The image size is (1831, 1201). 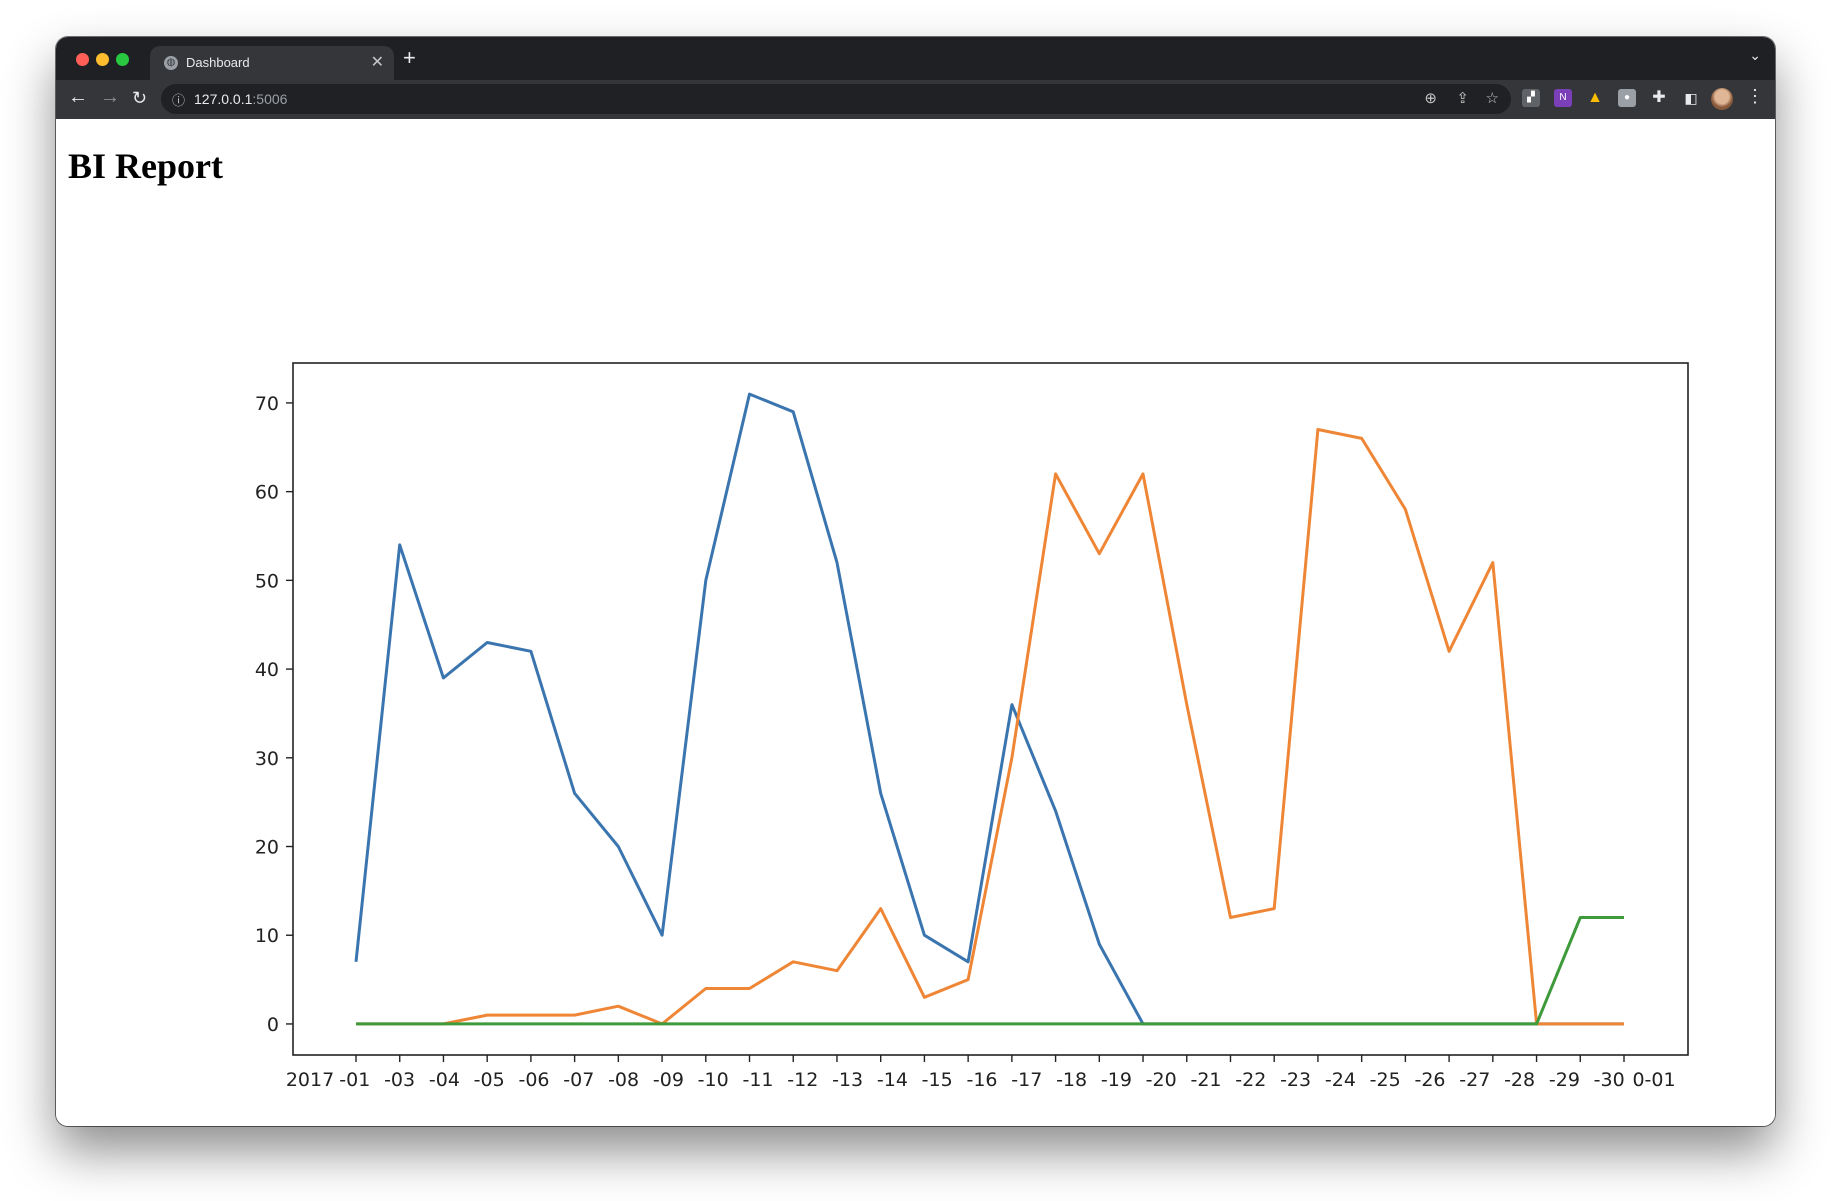 What do you see at coordinates (444, 1080) in the screenshot?
I see `x-tick-label: -04` at bounding box center [444, 1080].